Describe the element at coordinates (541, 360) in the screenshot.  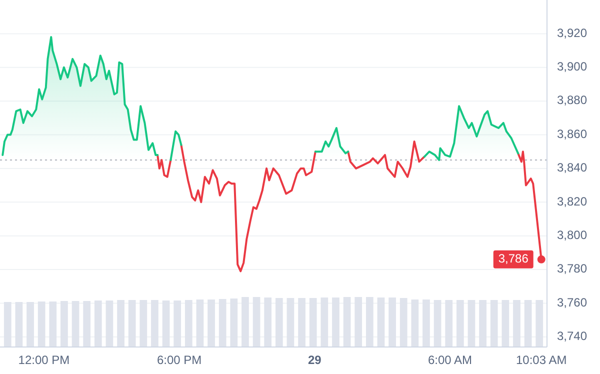
I see `x-tick-label: 10:03 AM` at that location.